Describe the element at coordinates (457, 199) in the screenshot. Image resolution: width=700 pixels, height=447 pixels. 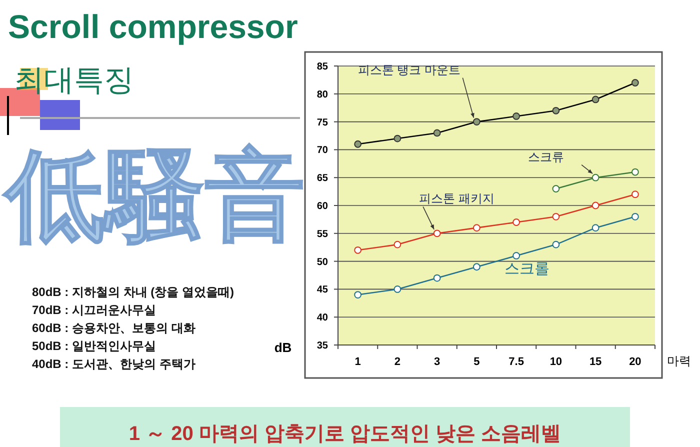
I see `series-label: 피스톤 패키지` at that location.